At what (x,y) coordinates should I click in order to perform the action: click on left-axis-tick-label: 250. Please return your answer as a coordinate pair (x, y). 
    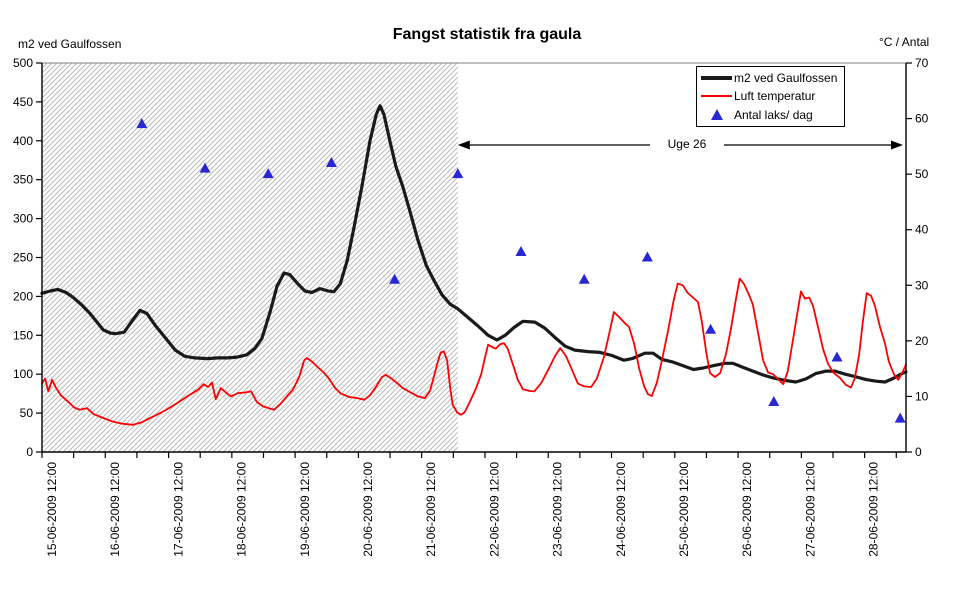
    Looking at the image, I should click on (23, 258).